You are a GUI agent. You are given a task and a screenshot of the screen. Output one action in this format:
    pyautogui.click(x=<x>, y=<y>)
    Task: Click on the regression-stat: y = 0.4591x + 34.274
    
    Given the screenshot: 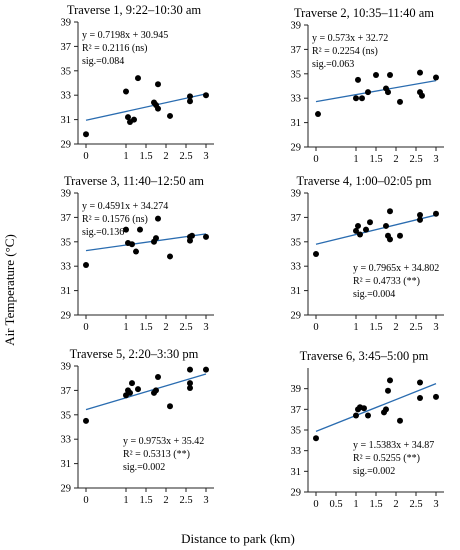 What is the action you would take?
    pyautogui.click(x=125, y=206)
    